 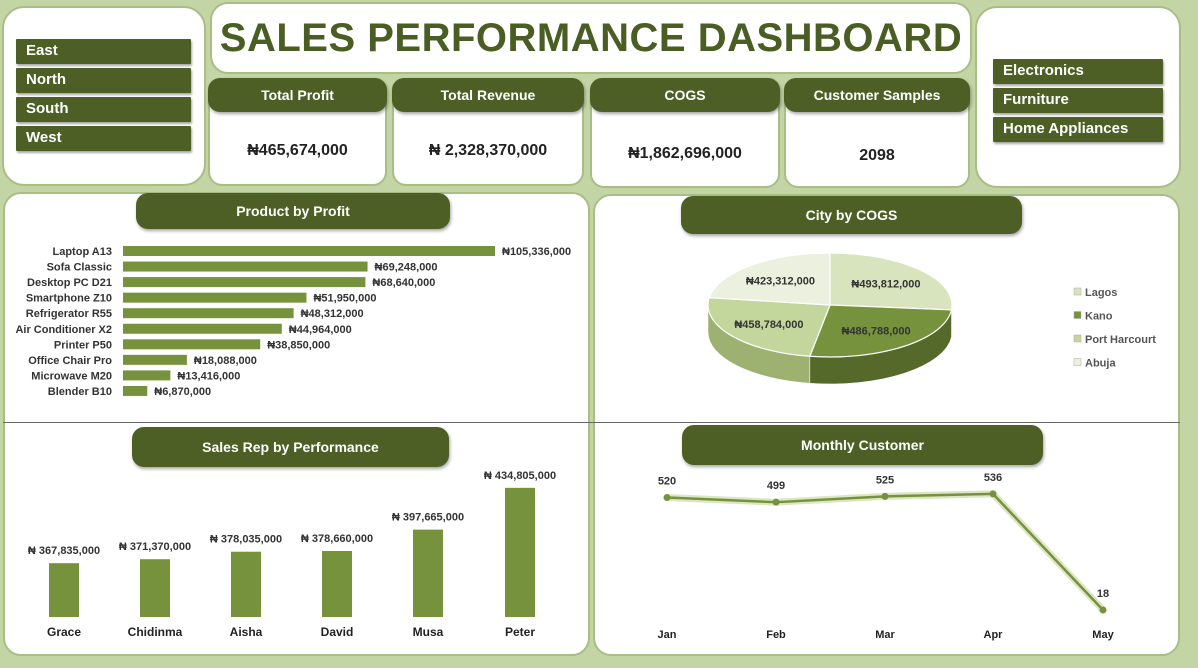 What do you see at coordinates (428, 632) in the screenshot?
I see `rep-name-label: Musa` at bounding box center [428, 632].